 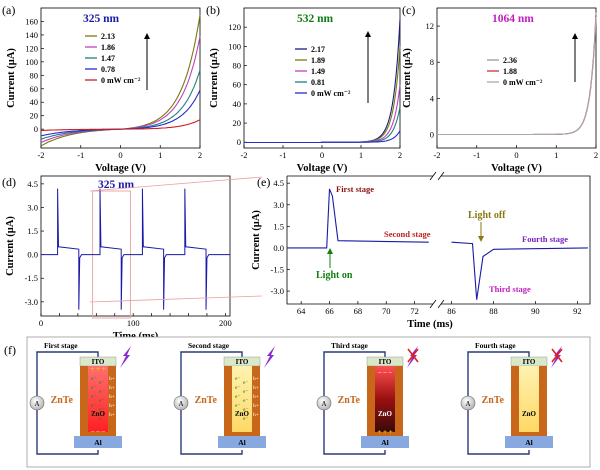 What do you see at coordinates (213, 10) in the screenshot?
I see `panel-b-label: (b)` at bounding box center [213, 10].